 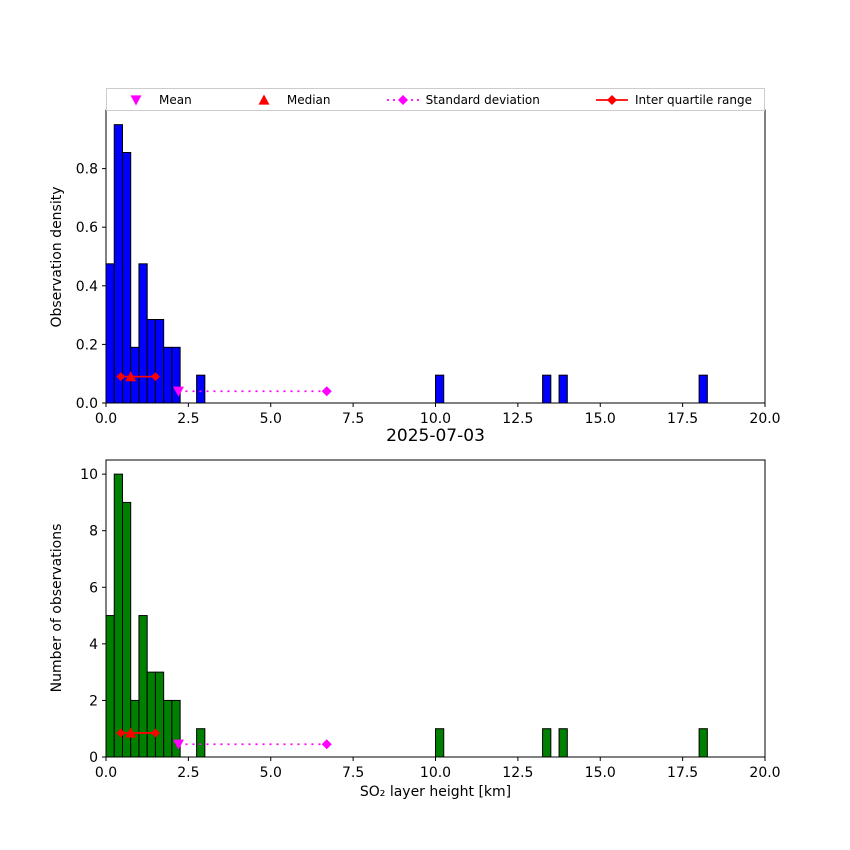 I want to click on y-tick-label: 0.2, so click(x=87, y=345).